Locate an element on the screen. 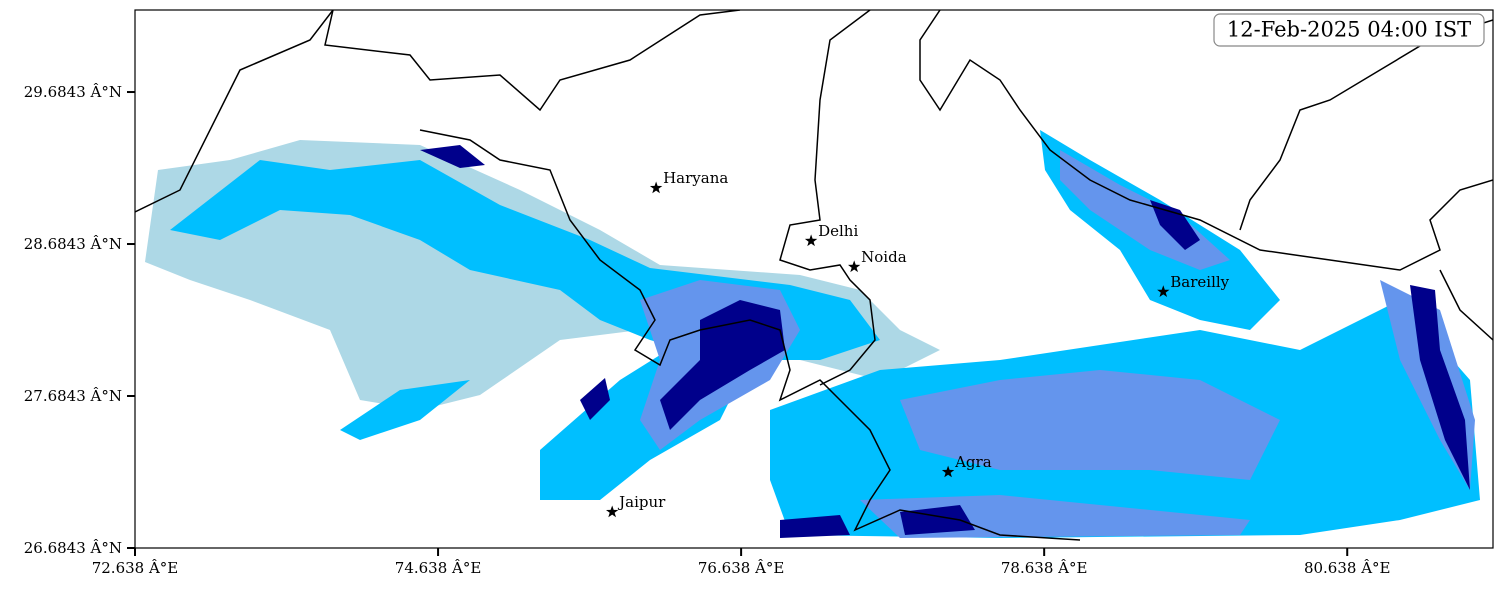  timestamp: 12-Feb-2025 04:00 IST is located at coordinates (1349, 30).